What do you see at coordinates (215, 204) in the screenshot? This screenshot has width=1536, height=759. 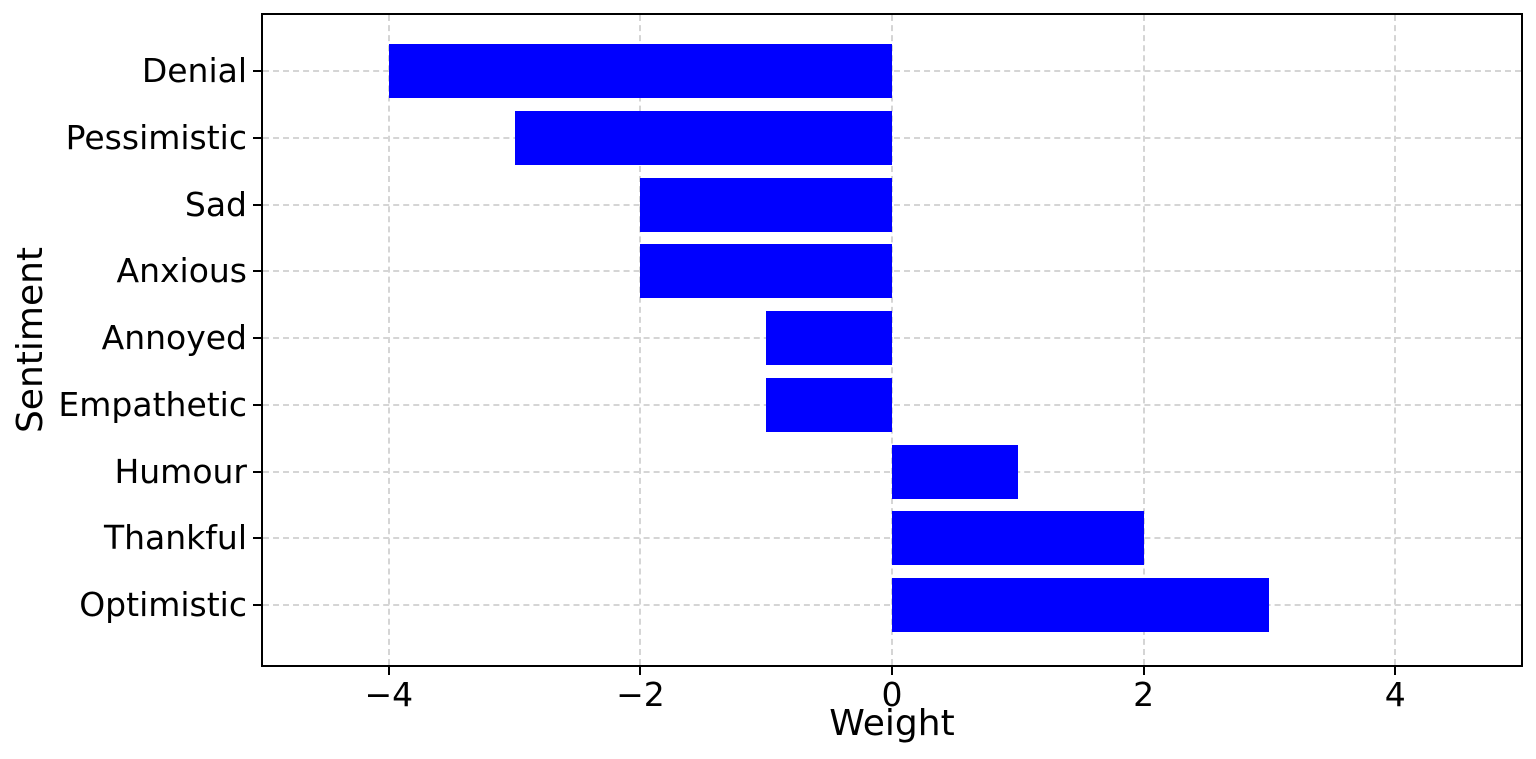 I see `y-tick-label: Sad` at bounding box center [215, 204].